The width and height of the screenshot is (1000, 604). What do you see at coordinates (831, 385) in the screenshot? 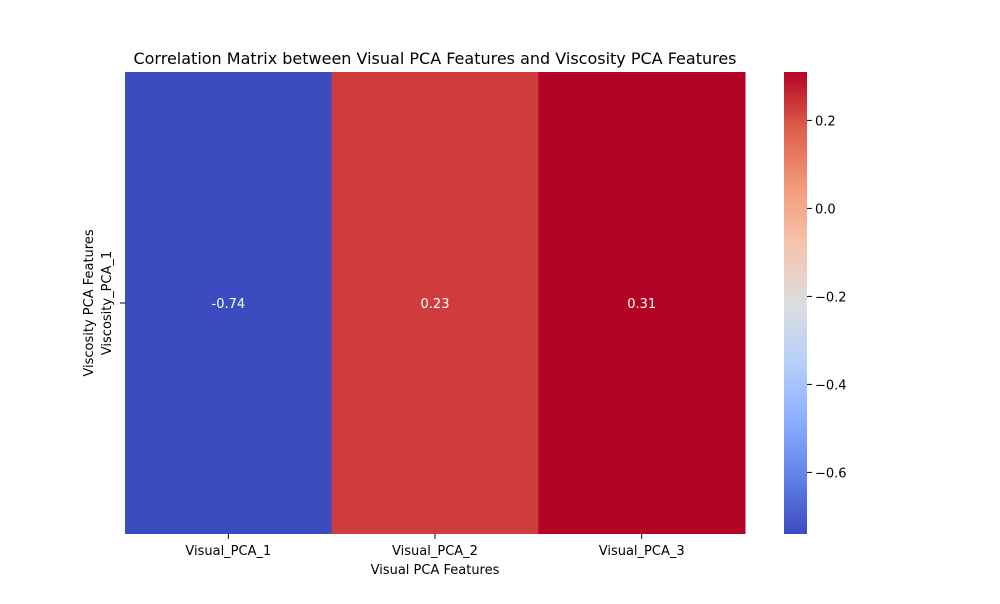
I see `colorbar-tick-label: −0.4` at bounding box center [831, 385].